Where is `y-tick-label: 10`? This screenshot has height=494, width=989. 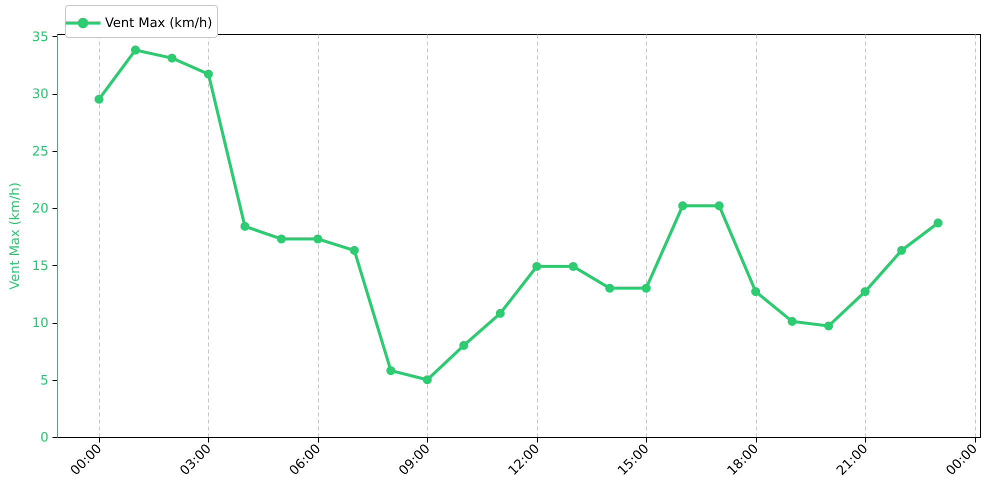
y-tick-label: 10 is located at coordinates (40, 324).